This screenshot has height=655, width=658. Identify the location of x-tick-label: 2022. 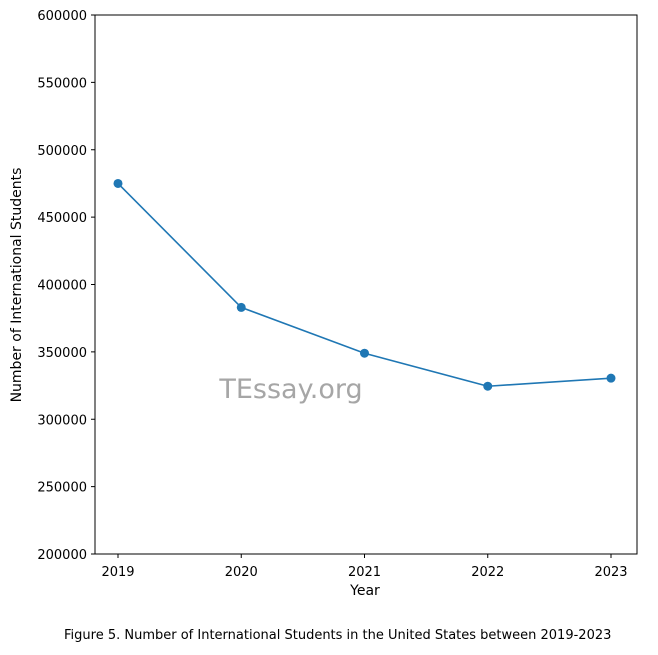
(487, 572).